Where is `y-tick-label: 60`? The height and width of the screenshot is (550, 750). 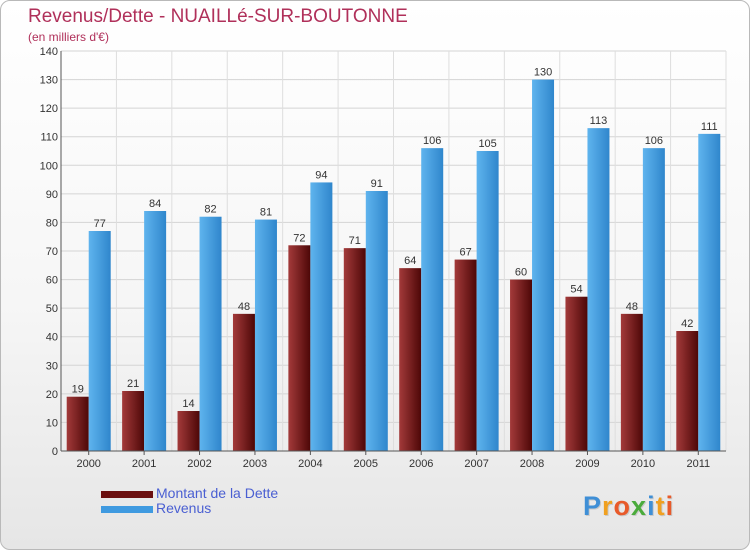
y-tick-label: 60 is located at coordinates (52, 281).